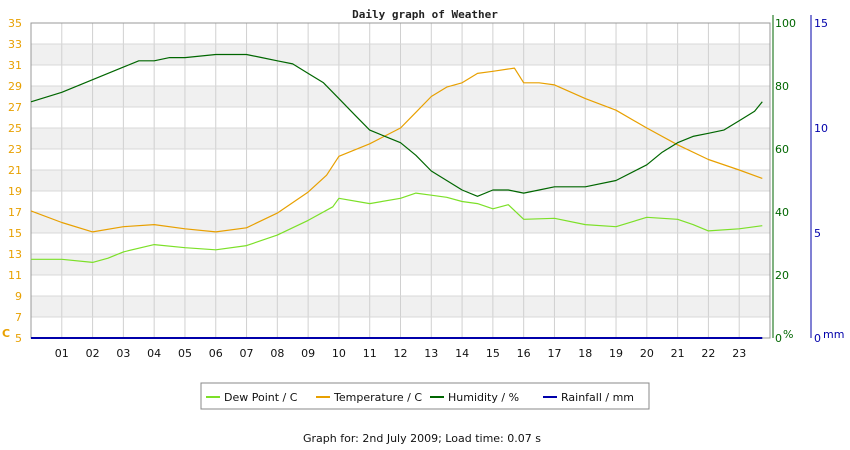  Describe the element at coordinates (123, 353) in the screenshot. I see `x-tick-label: 03` at that location.